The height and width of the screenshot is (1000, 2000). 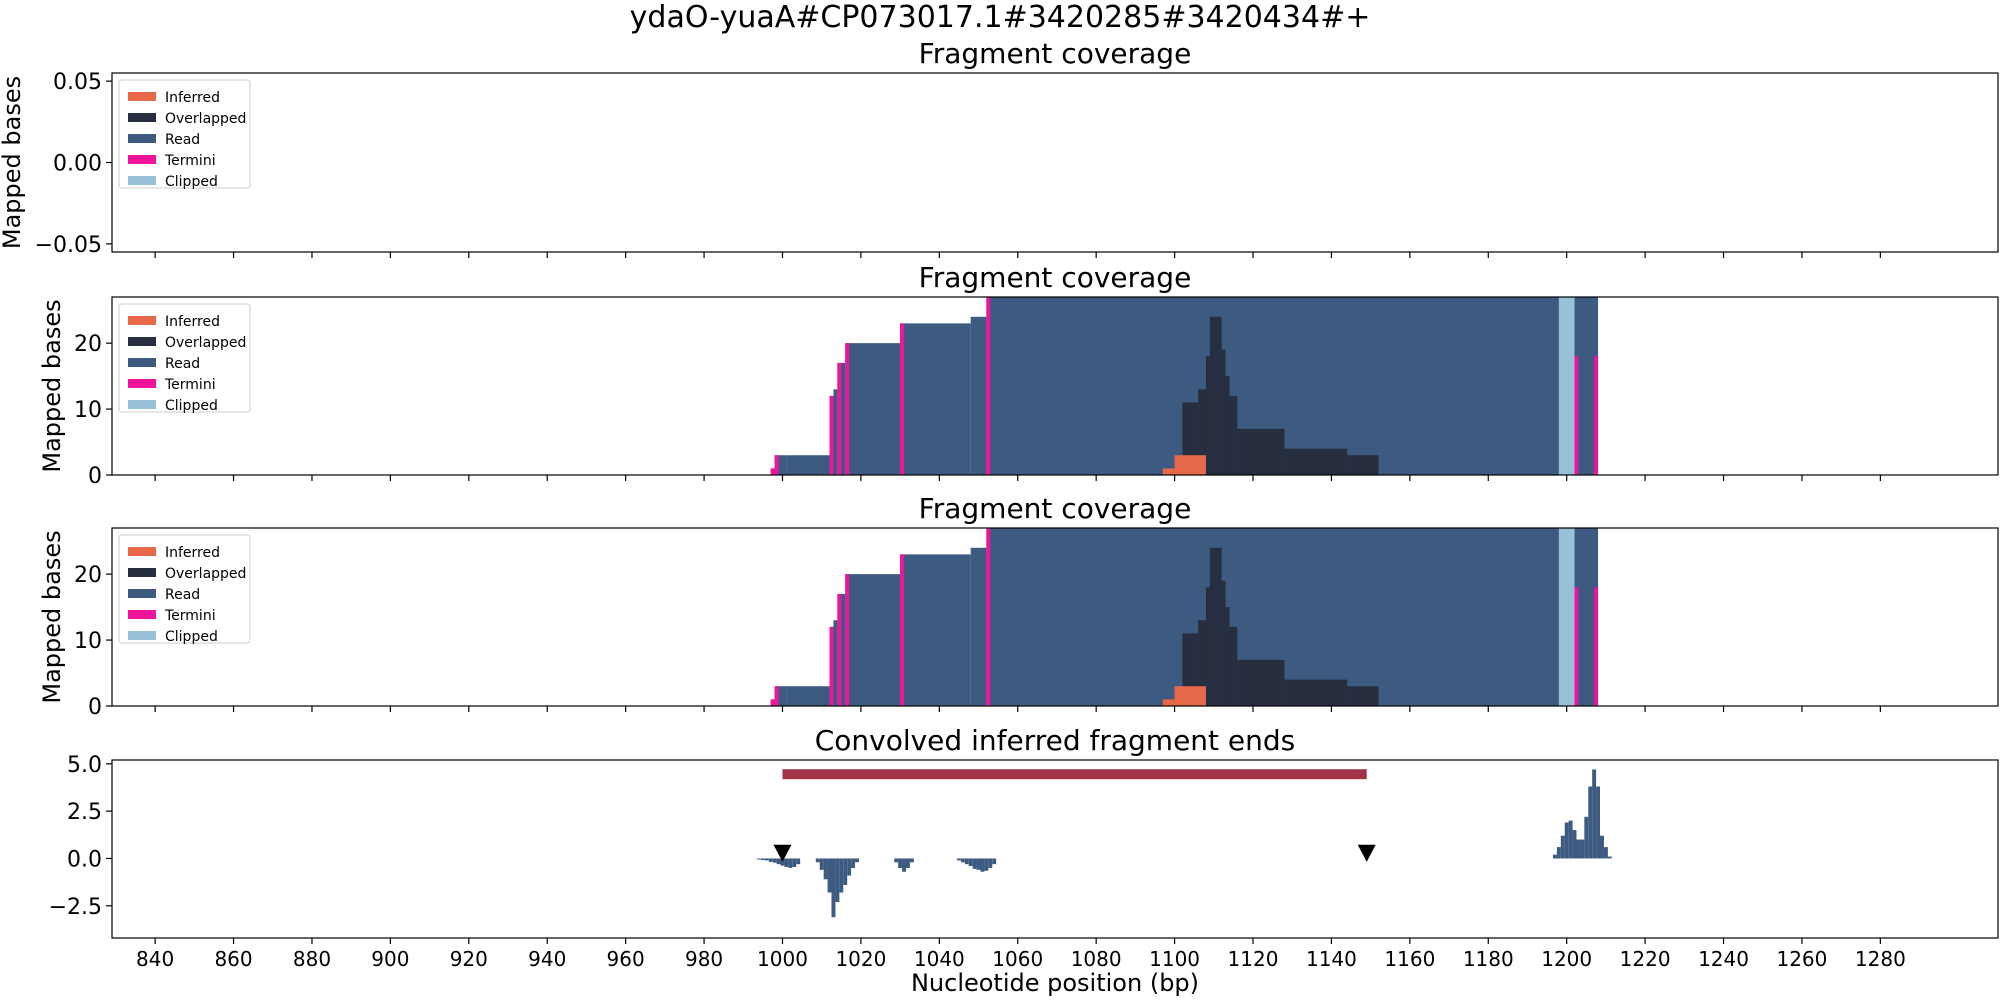 What do you see at coordinates (390, 959) in the screenshot?
I see `x-tick-label: 900` at bounding box center [390, 959].